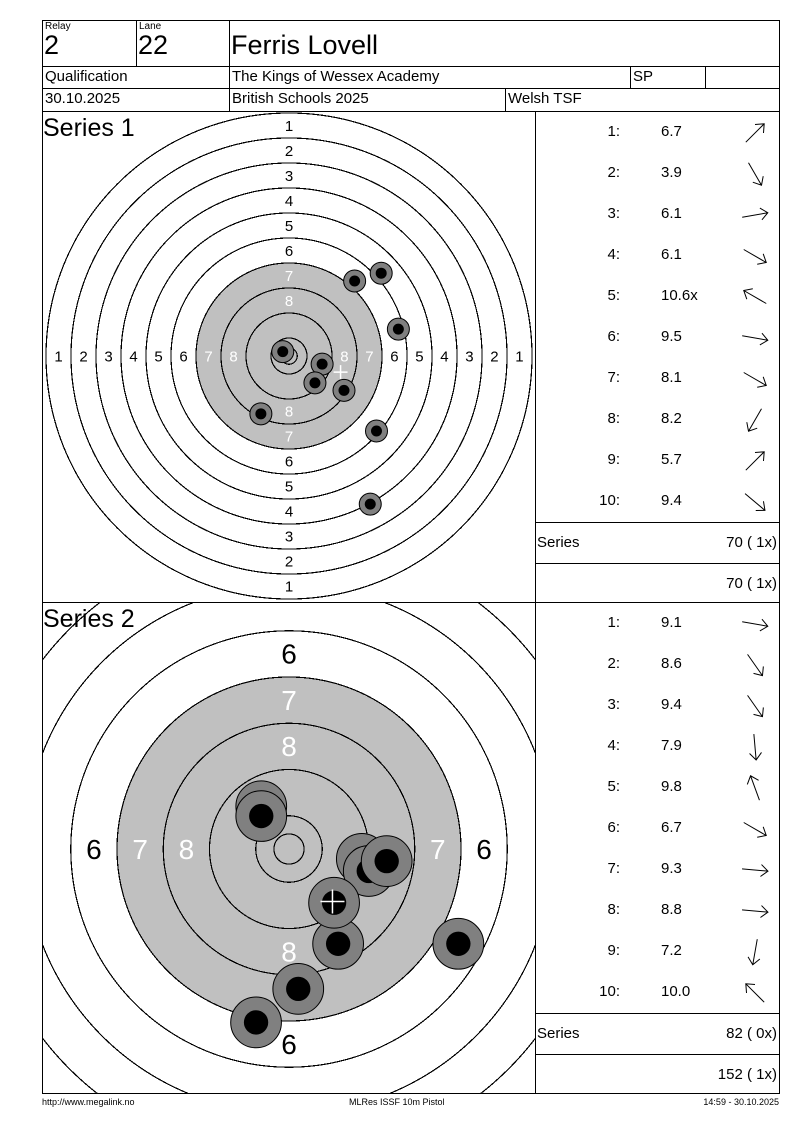 The image size is (800, 1130). Describe the element at coordinates (305, 45) in the screenshot. I see `shooter-name: Ferris Lovell` at that location.